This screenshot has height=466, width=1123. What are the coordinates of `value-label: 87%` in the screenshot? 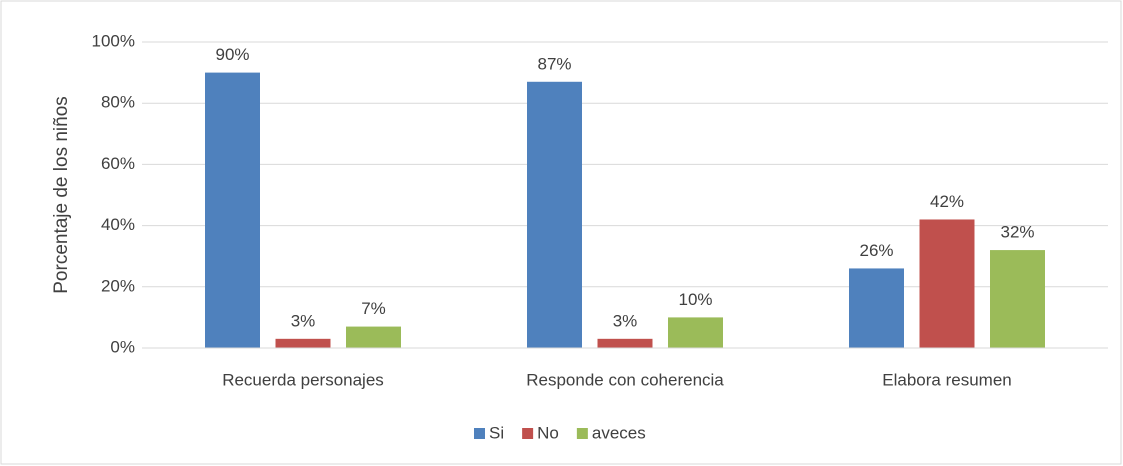 It's located at (554, 63).